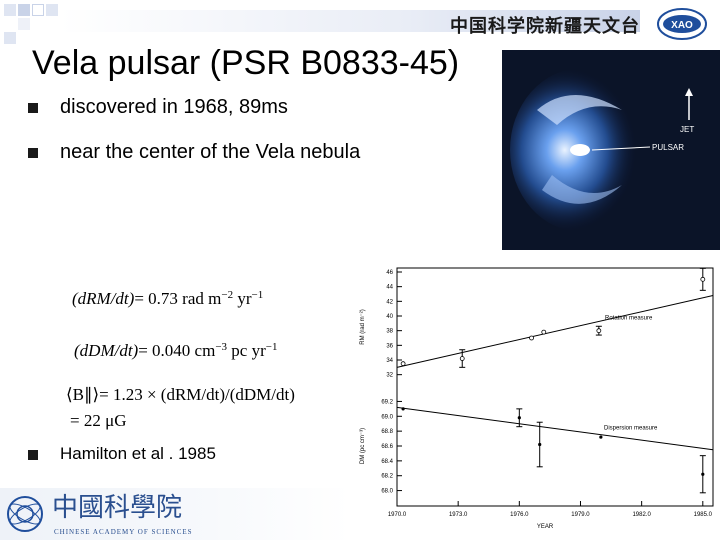 The image size is (720, 545). Describe the element at coordinates (389, 317) in the screenshot. I see `y-tick-label: 40` at that location.